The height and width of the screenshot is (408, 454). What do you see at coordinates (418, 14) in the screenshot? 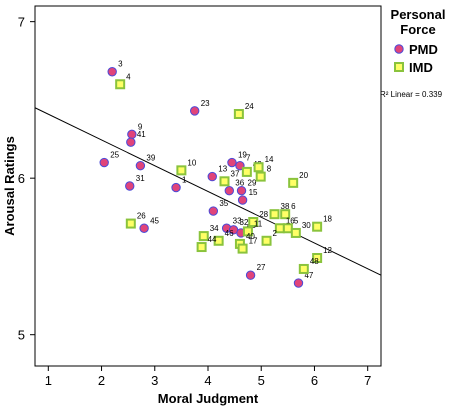
I see `legend-title-line-1: Personal` at bounding box center [418, 14].